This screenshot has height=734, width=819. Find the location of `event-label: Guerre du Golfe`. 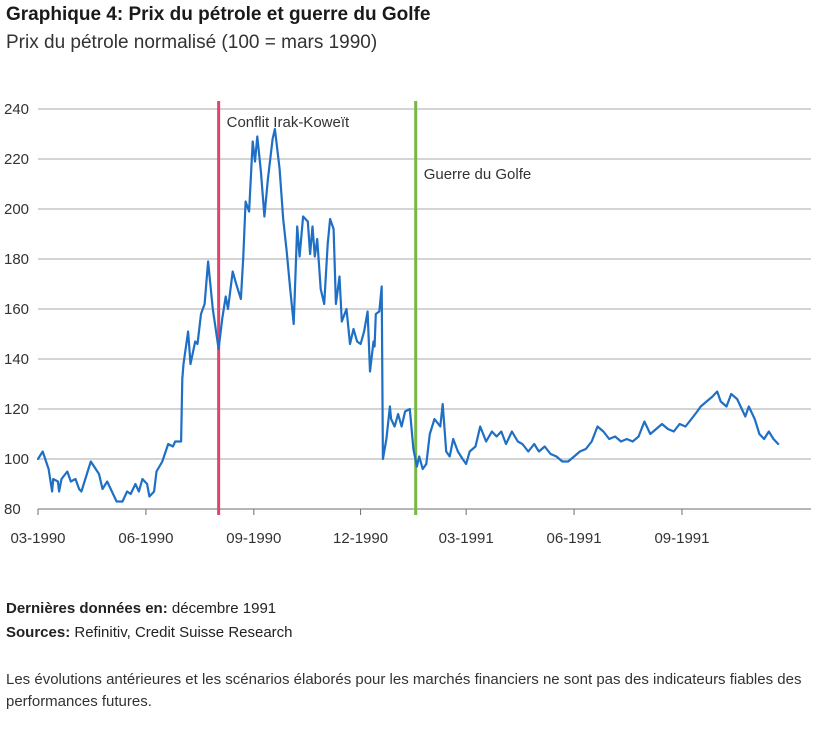

event-label: Guerre du Golfe is located at coordinates (478, 174).